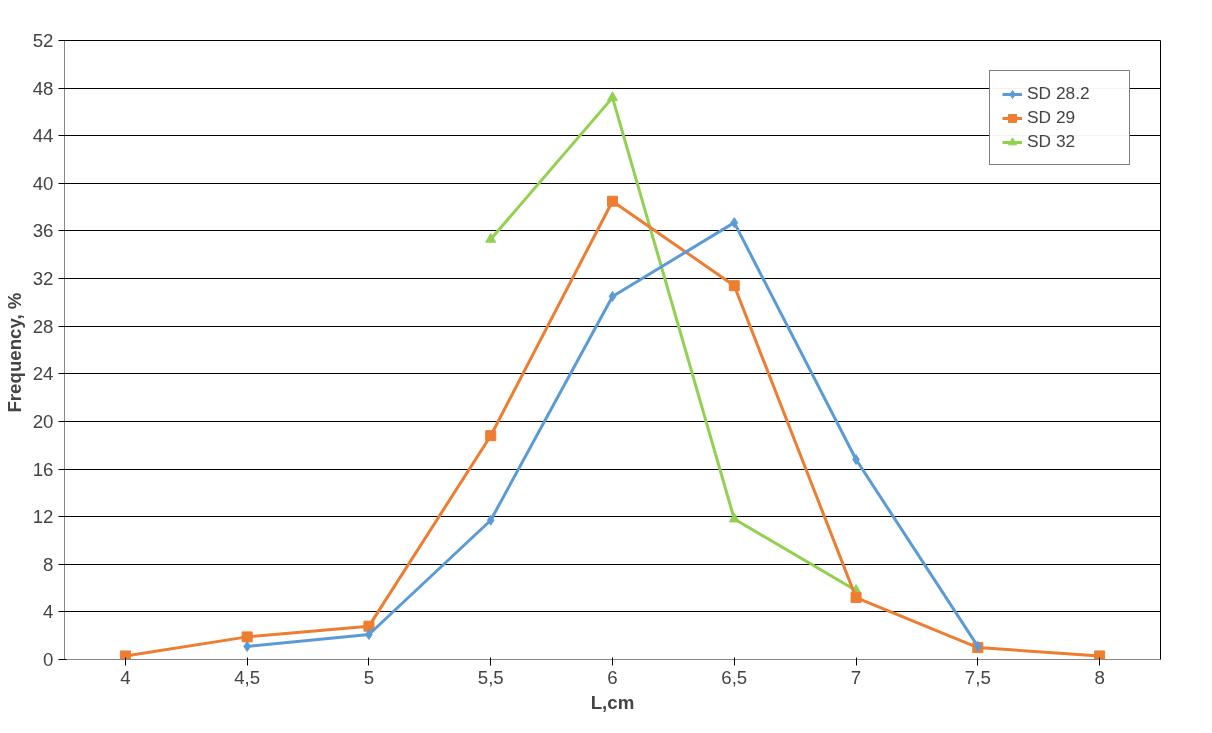 The width and height of the screenshot is (1212, 733). Describe the element at coordinates (14, 352) in the screenshot. I see `y-axis-title: Frequency, %` at that location.